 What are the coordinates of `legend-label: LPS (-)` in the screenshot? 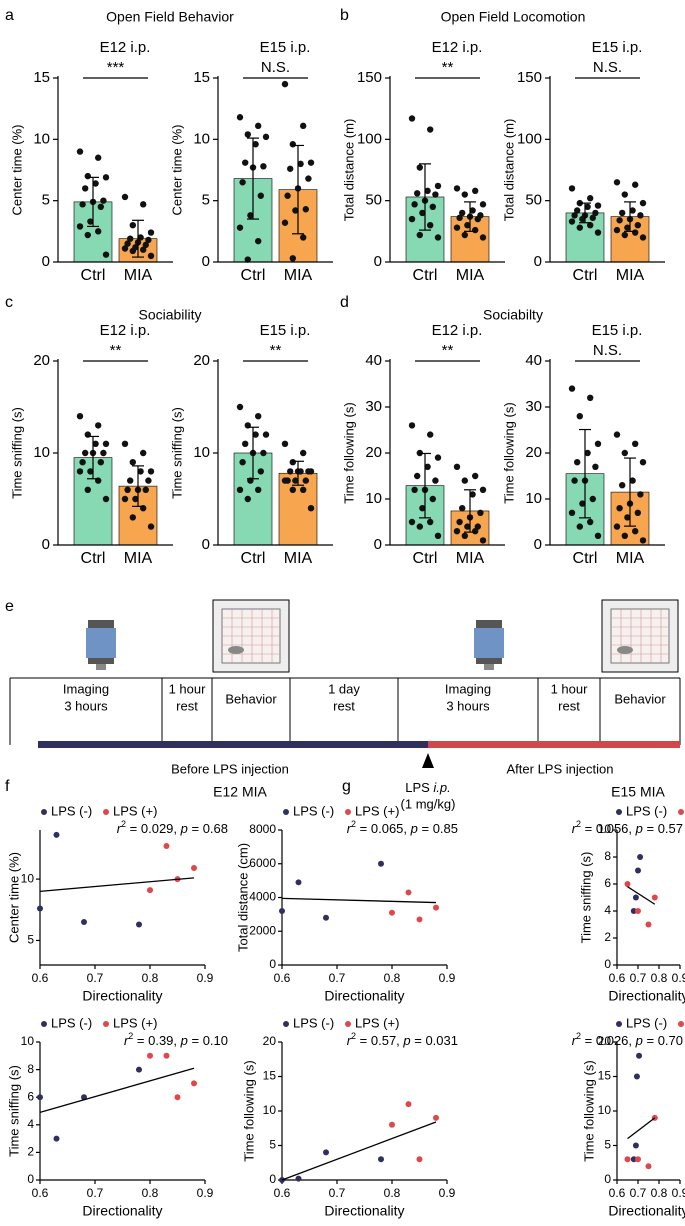 It's located at (313, 810).